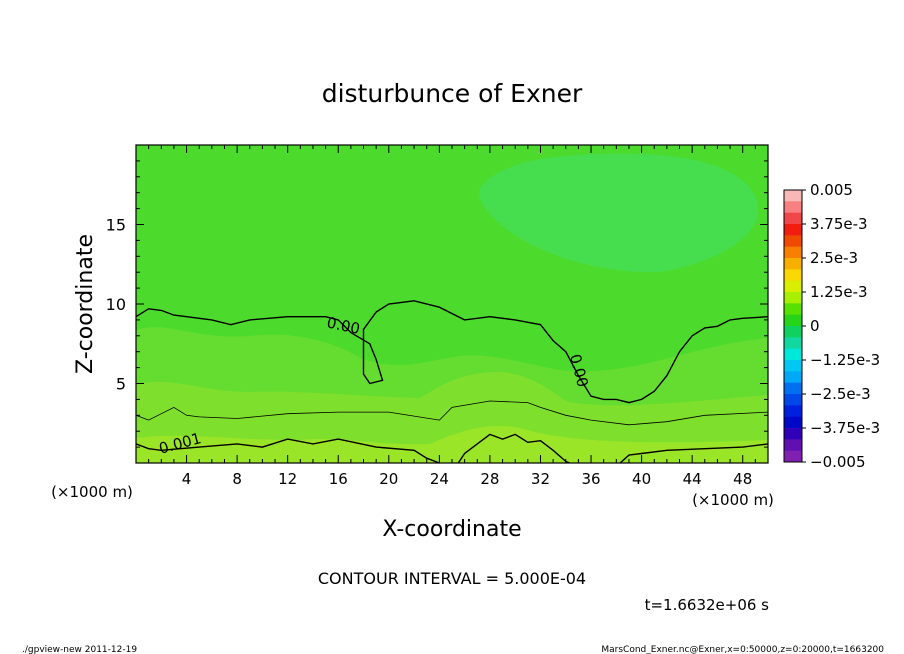 Image resolution: width=904 pixels, height=654 pixels. I want to click on y-tick-label: 10, so click(116, 304).